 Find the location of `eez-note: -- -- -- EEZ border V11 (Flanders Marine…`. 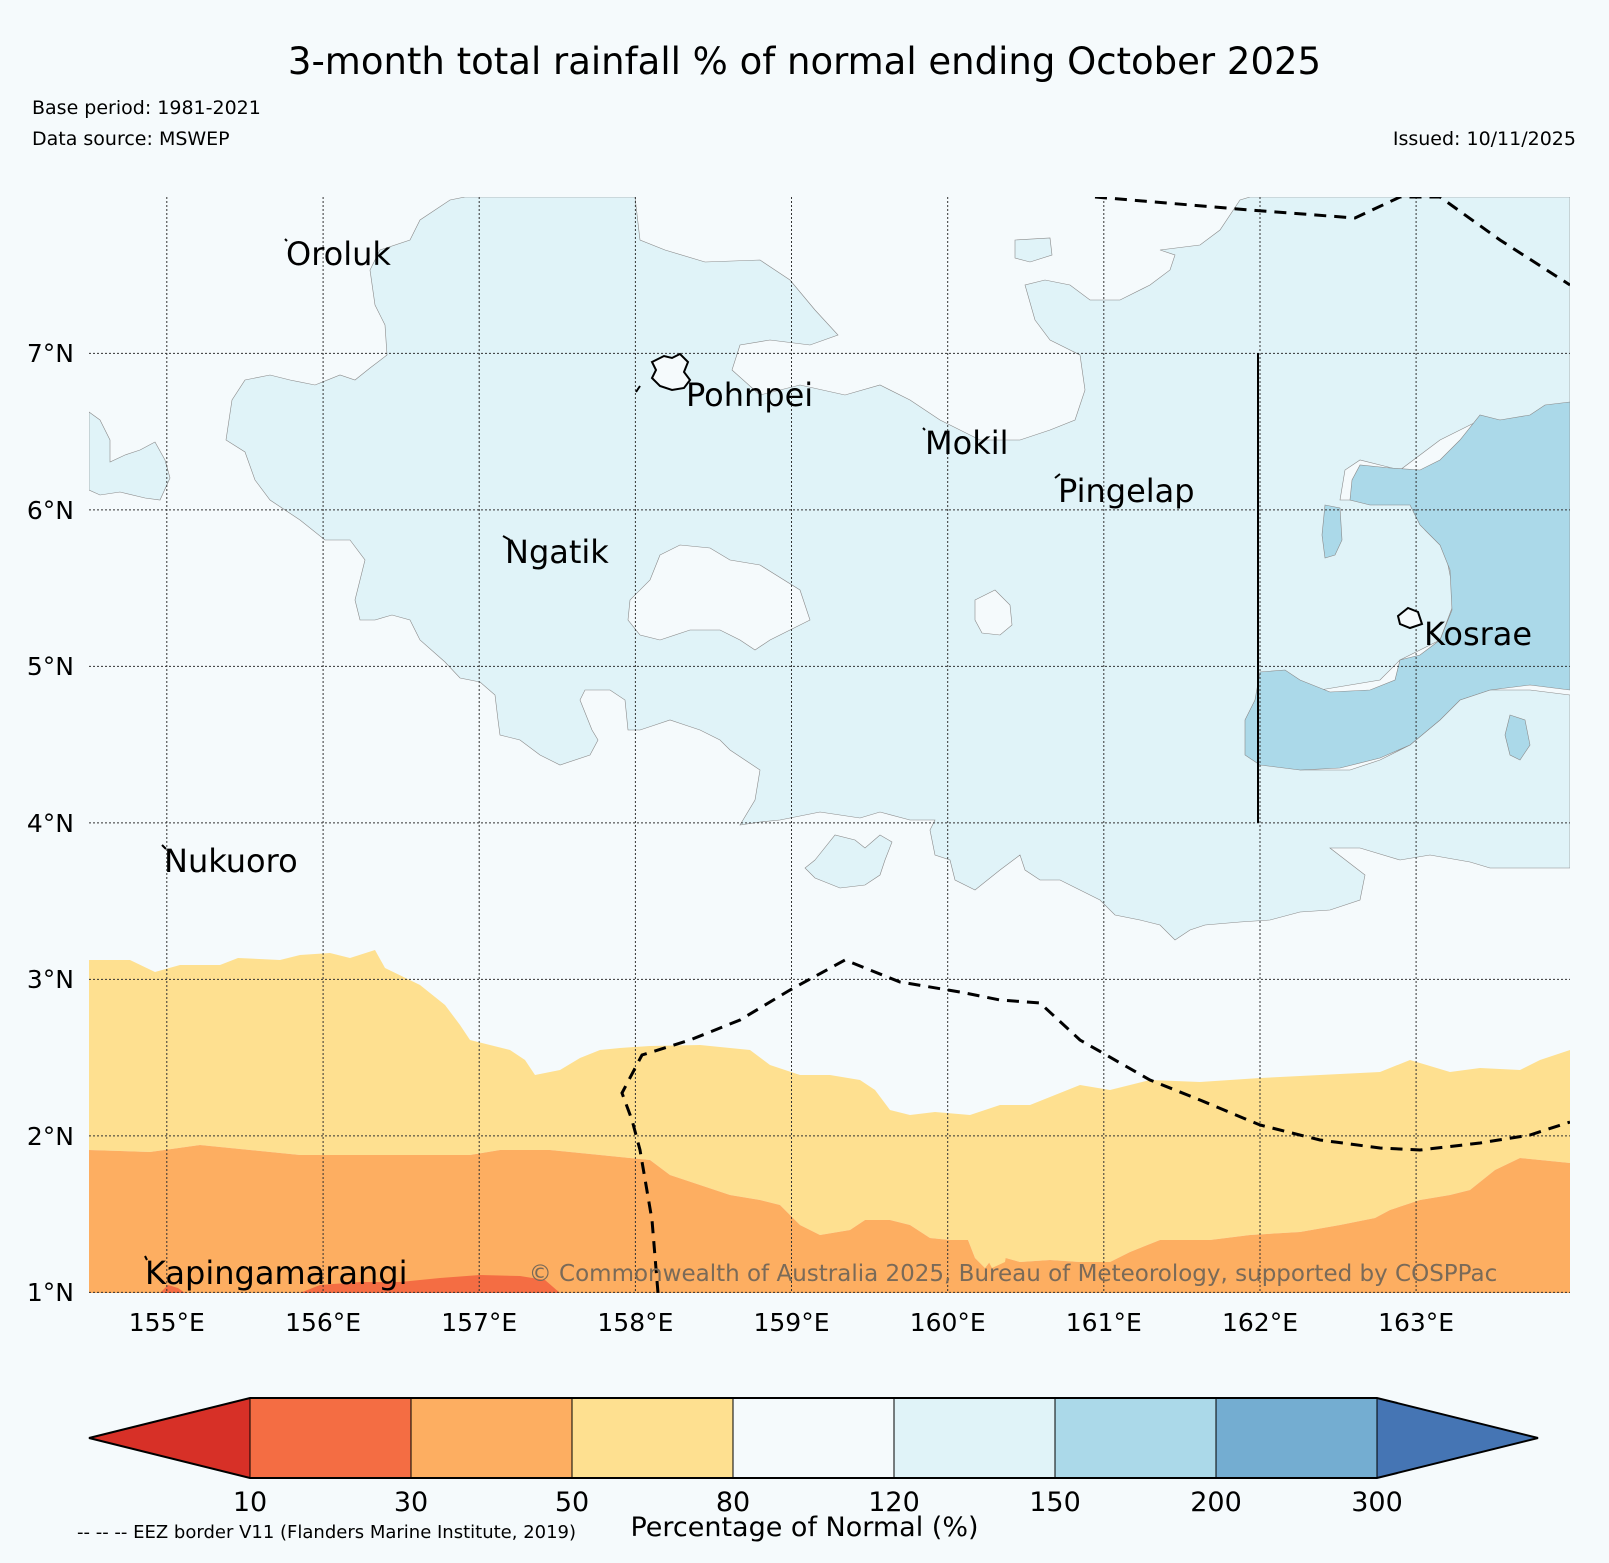

eez-note: -- -- -- EEZ border V11 (Flanders Marine… is located at coordinates (327, 1532).